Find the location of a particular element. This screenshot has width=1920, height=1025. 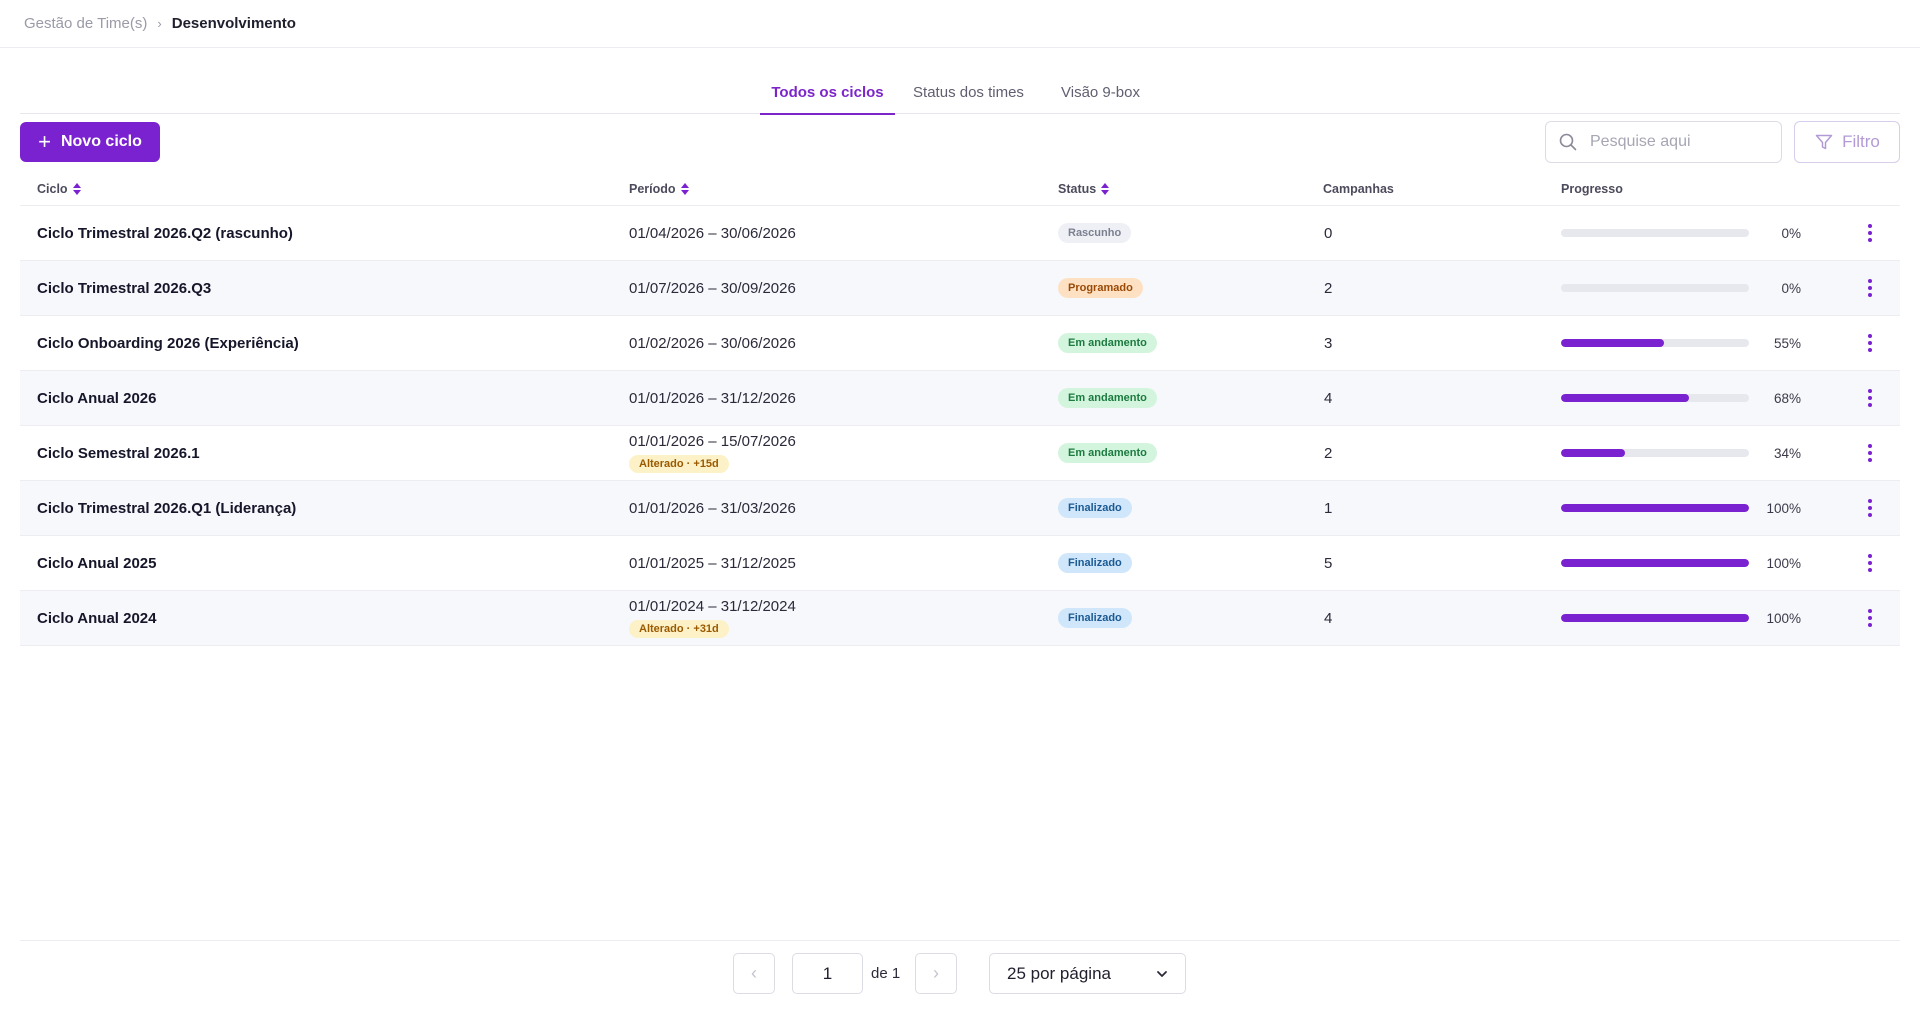

header-periodo: Período is located at coordinates (659, 189).